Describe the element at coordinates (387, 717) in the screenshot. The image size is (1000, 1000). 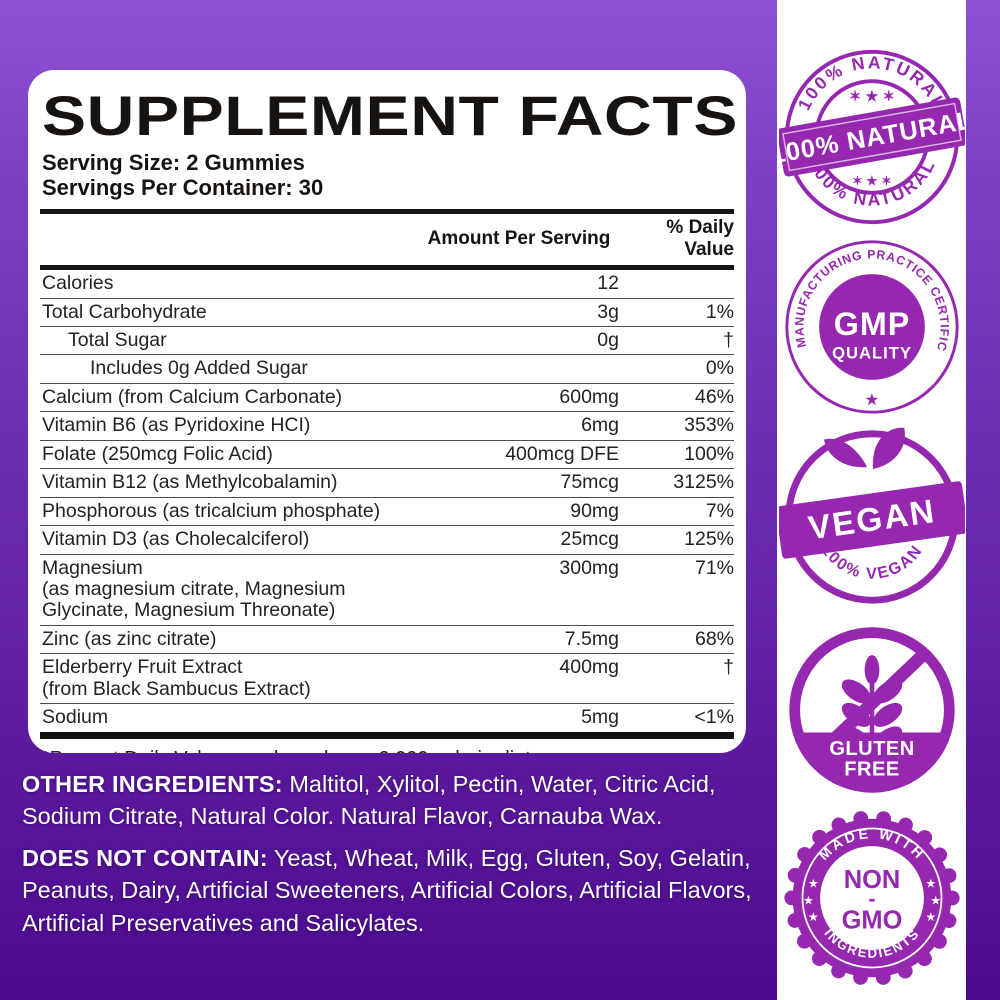
I see `table-row: Sodium 5mg <1%` at that location.